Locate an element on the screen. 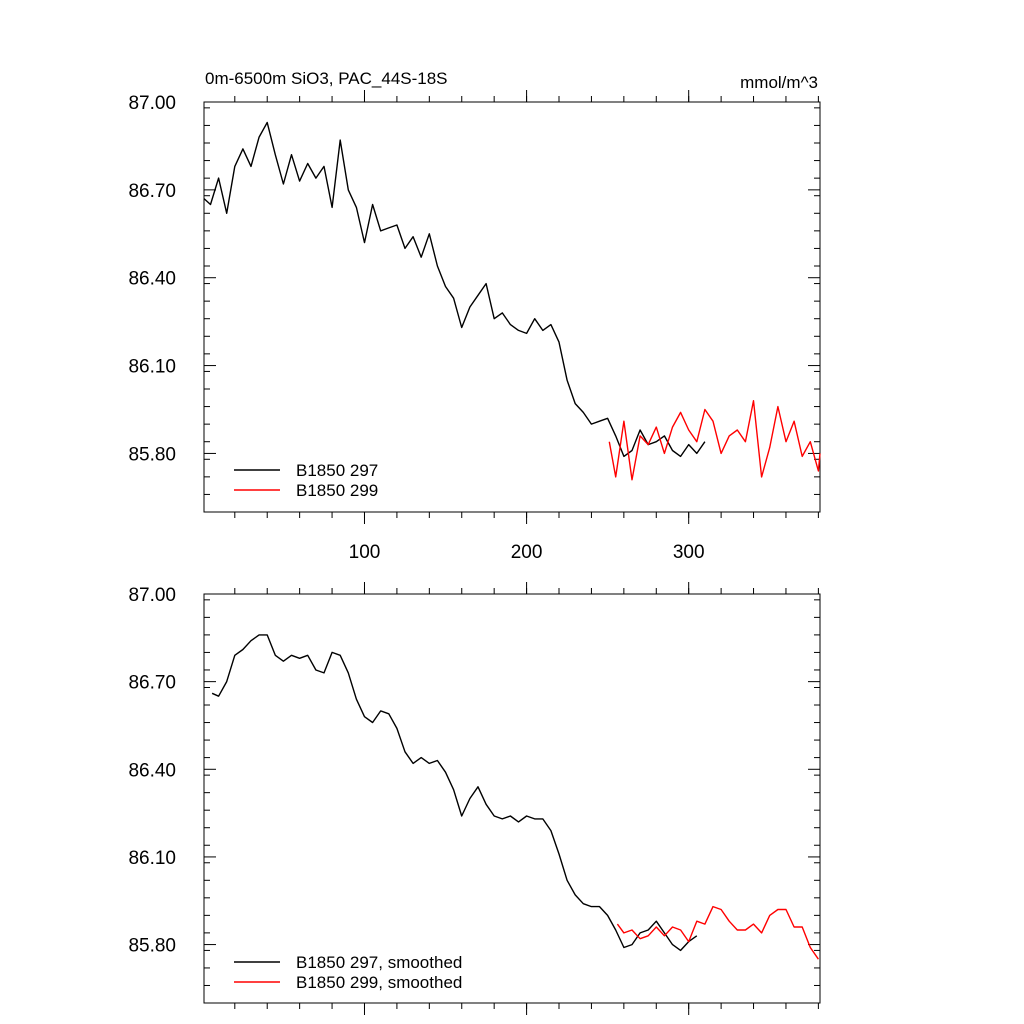 The width and height of the screenshot is (1024, 1024). chart-title: 0m-6500m SiO3, PAC_44S-18S is located at coordinates (326, 78).